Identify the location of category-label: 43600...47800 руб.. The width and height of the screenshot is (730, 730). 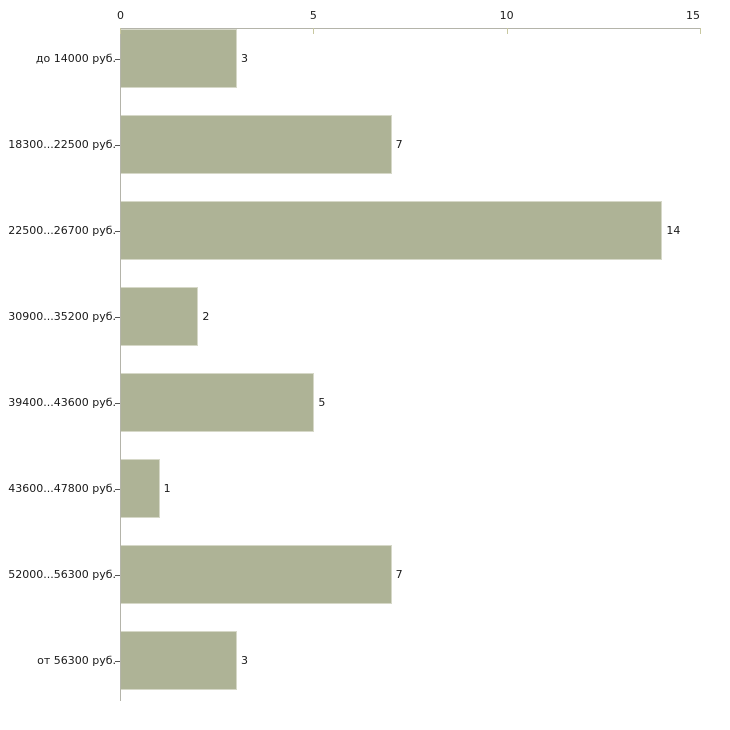
(62, 488).